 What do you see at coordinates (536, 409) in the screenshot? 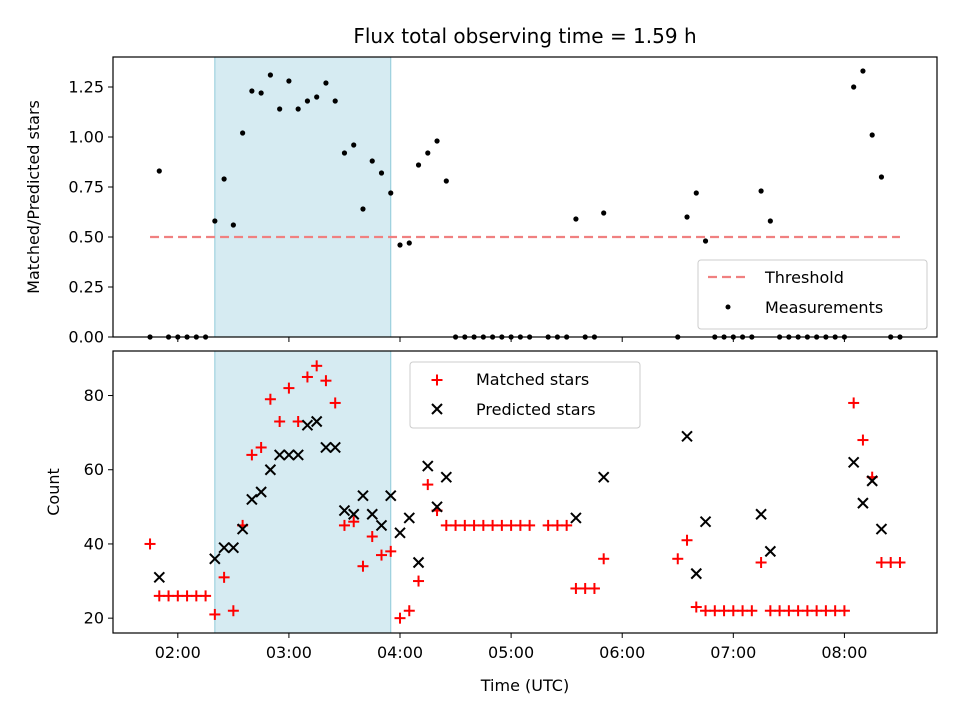
I see `legend-predicted-label: Predicted stars` at bounding box center [536, 409].